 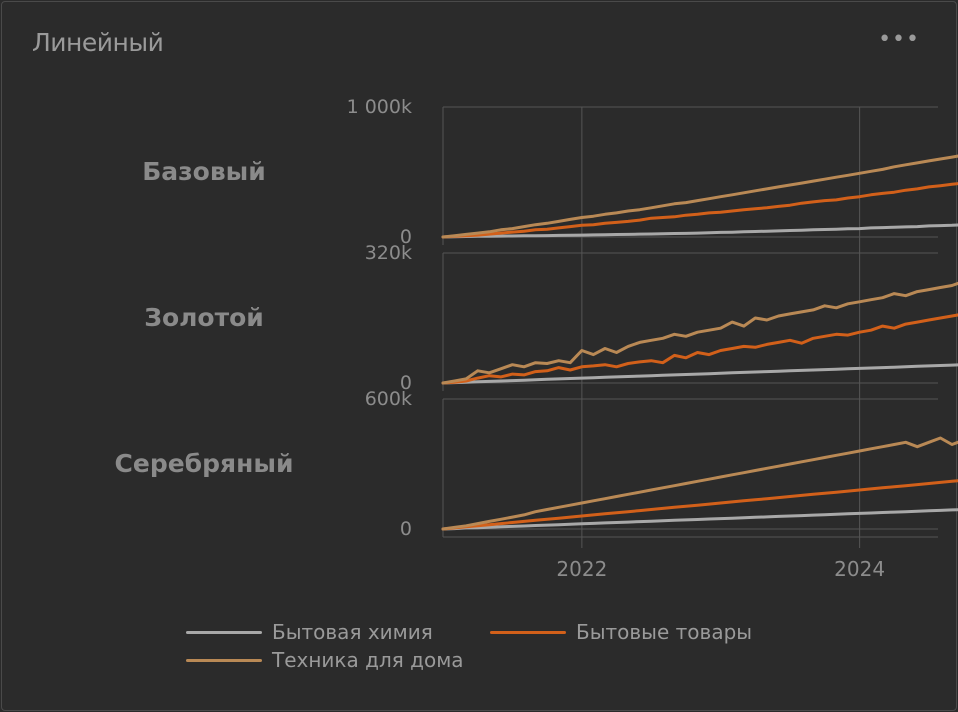 I want to click on legend-item-household-chemicals: Бытовая химия, so click(x=309, y=632).